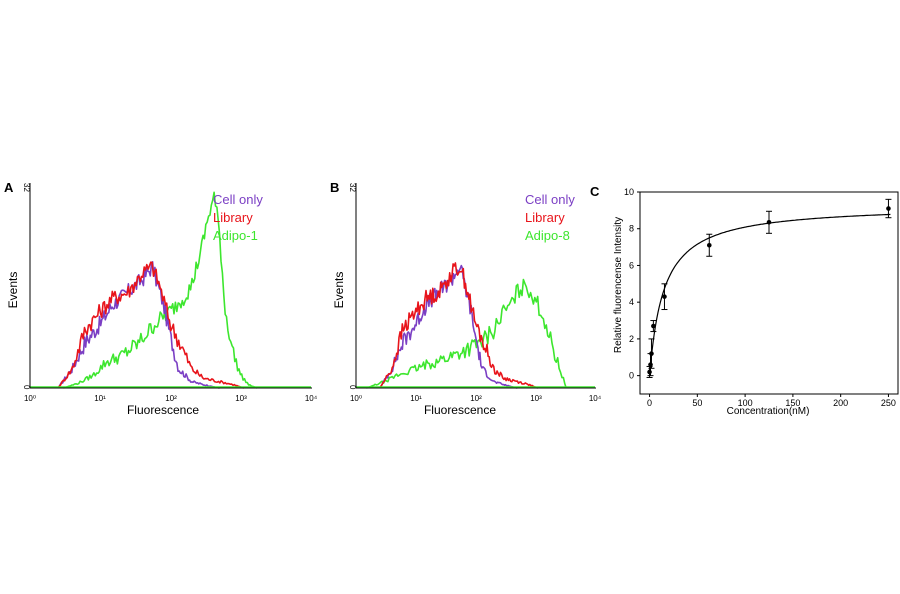  I want to click on panel-c-x-tick-label: 150, so click(792, 403).